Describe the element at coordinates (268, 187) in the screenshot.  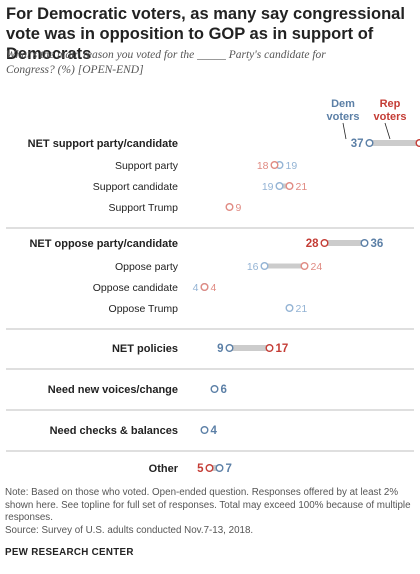
I see `row-2-dem-value: 19` at that location.